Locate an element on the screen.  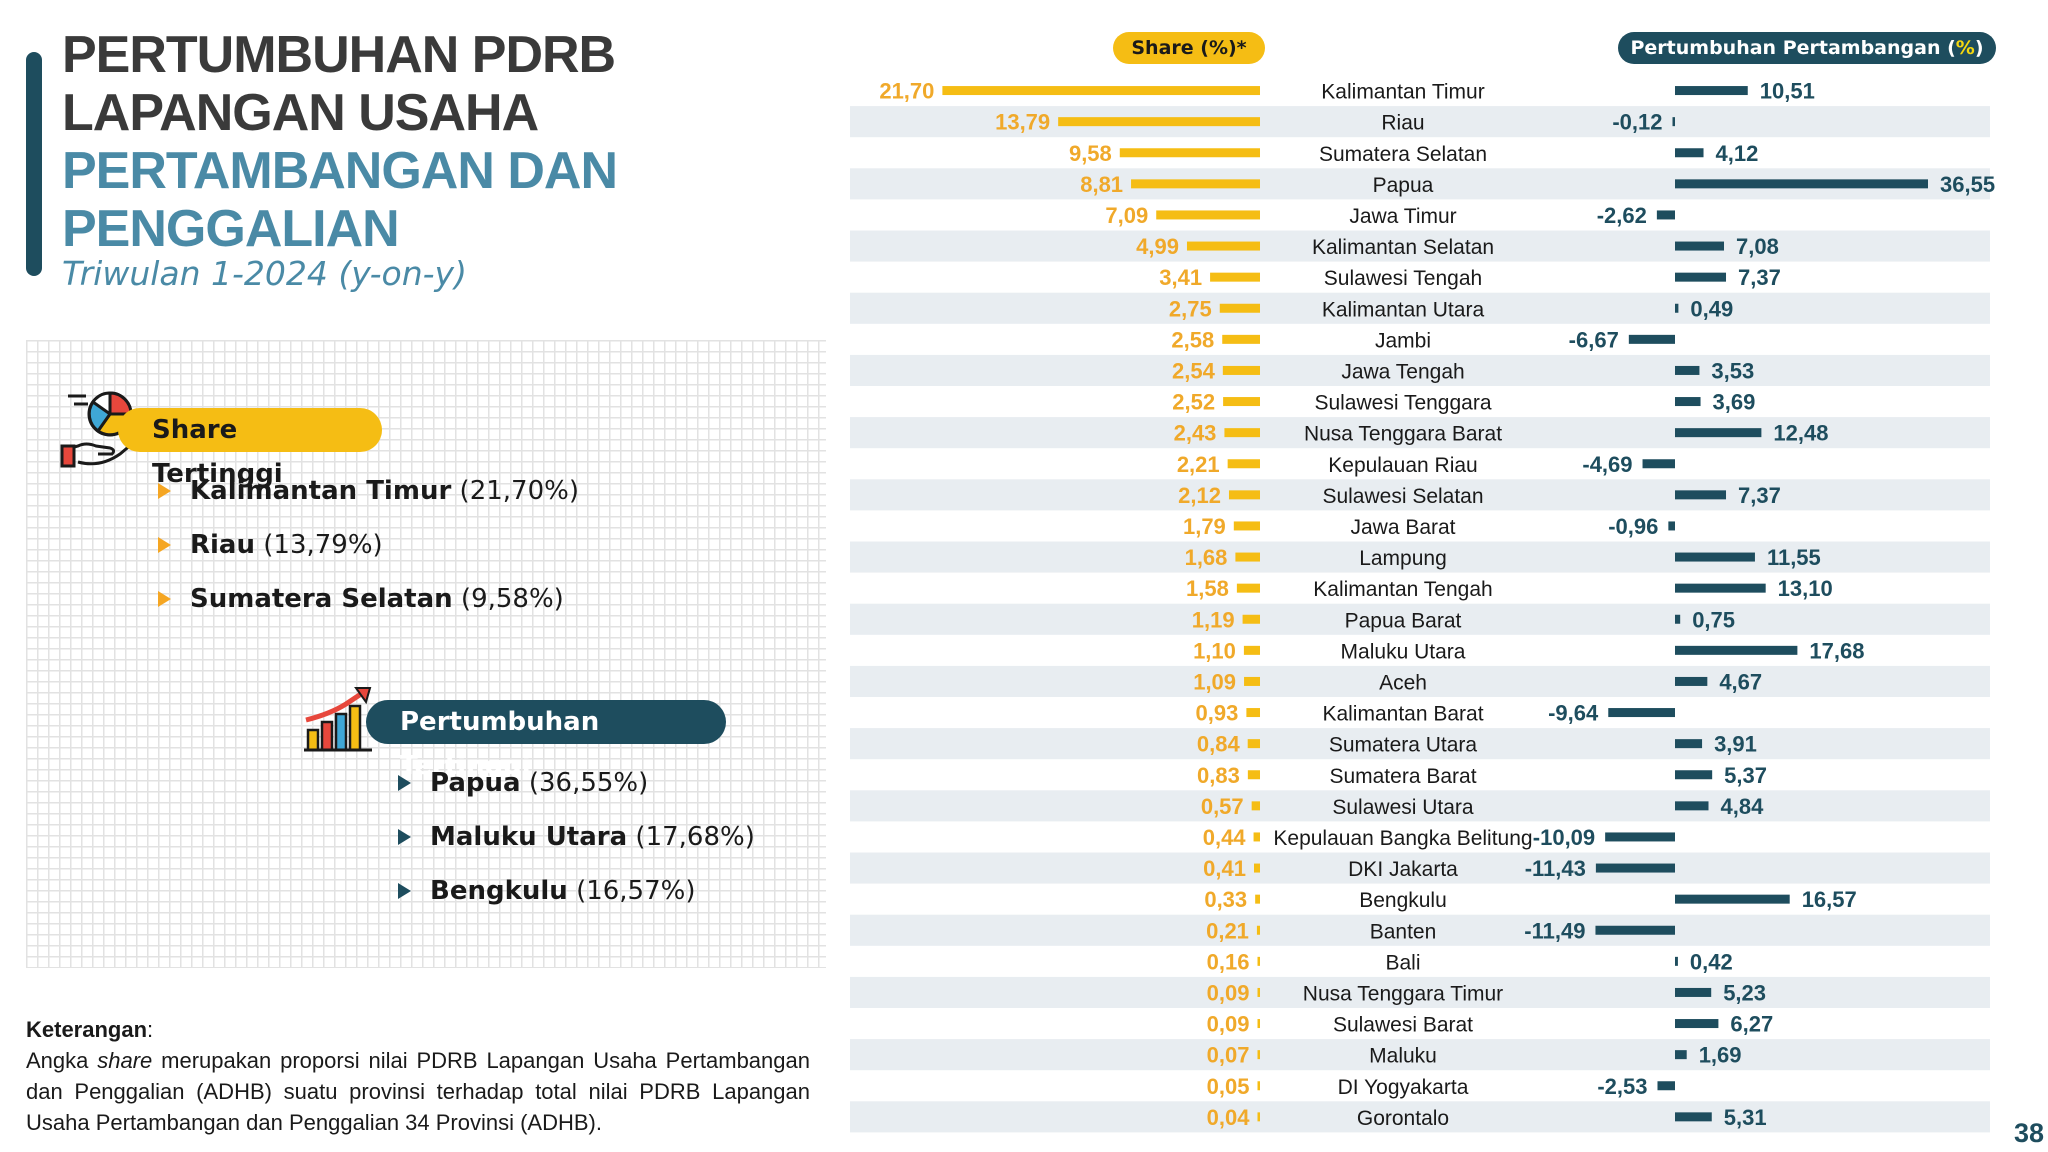
list-item-name: Papua is located at coordinates (475, 783).